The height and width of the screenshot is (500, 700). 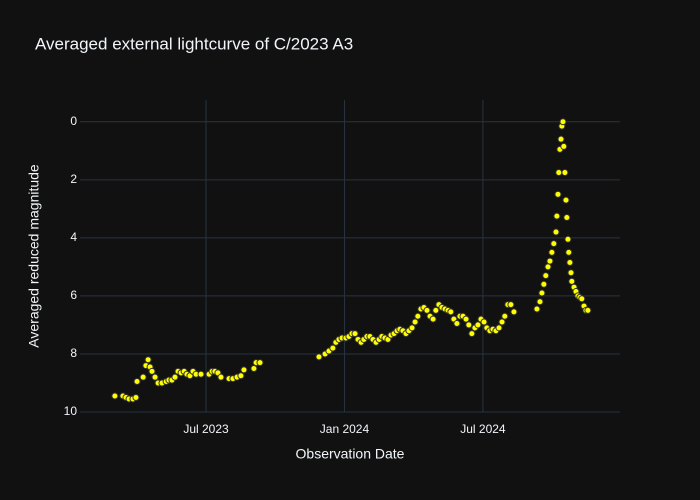 What do you see at coordinates (73, 121) in the screenshot?
I see `y-tick-label: 0` at bounding box center [73, 121].